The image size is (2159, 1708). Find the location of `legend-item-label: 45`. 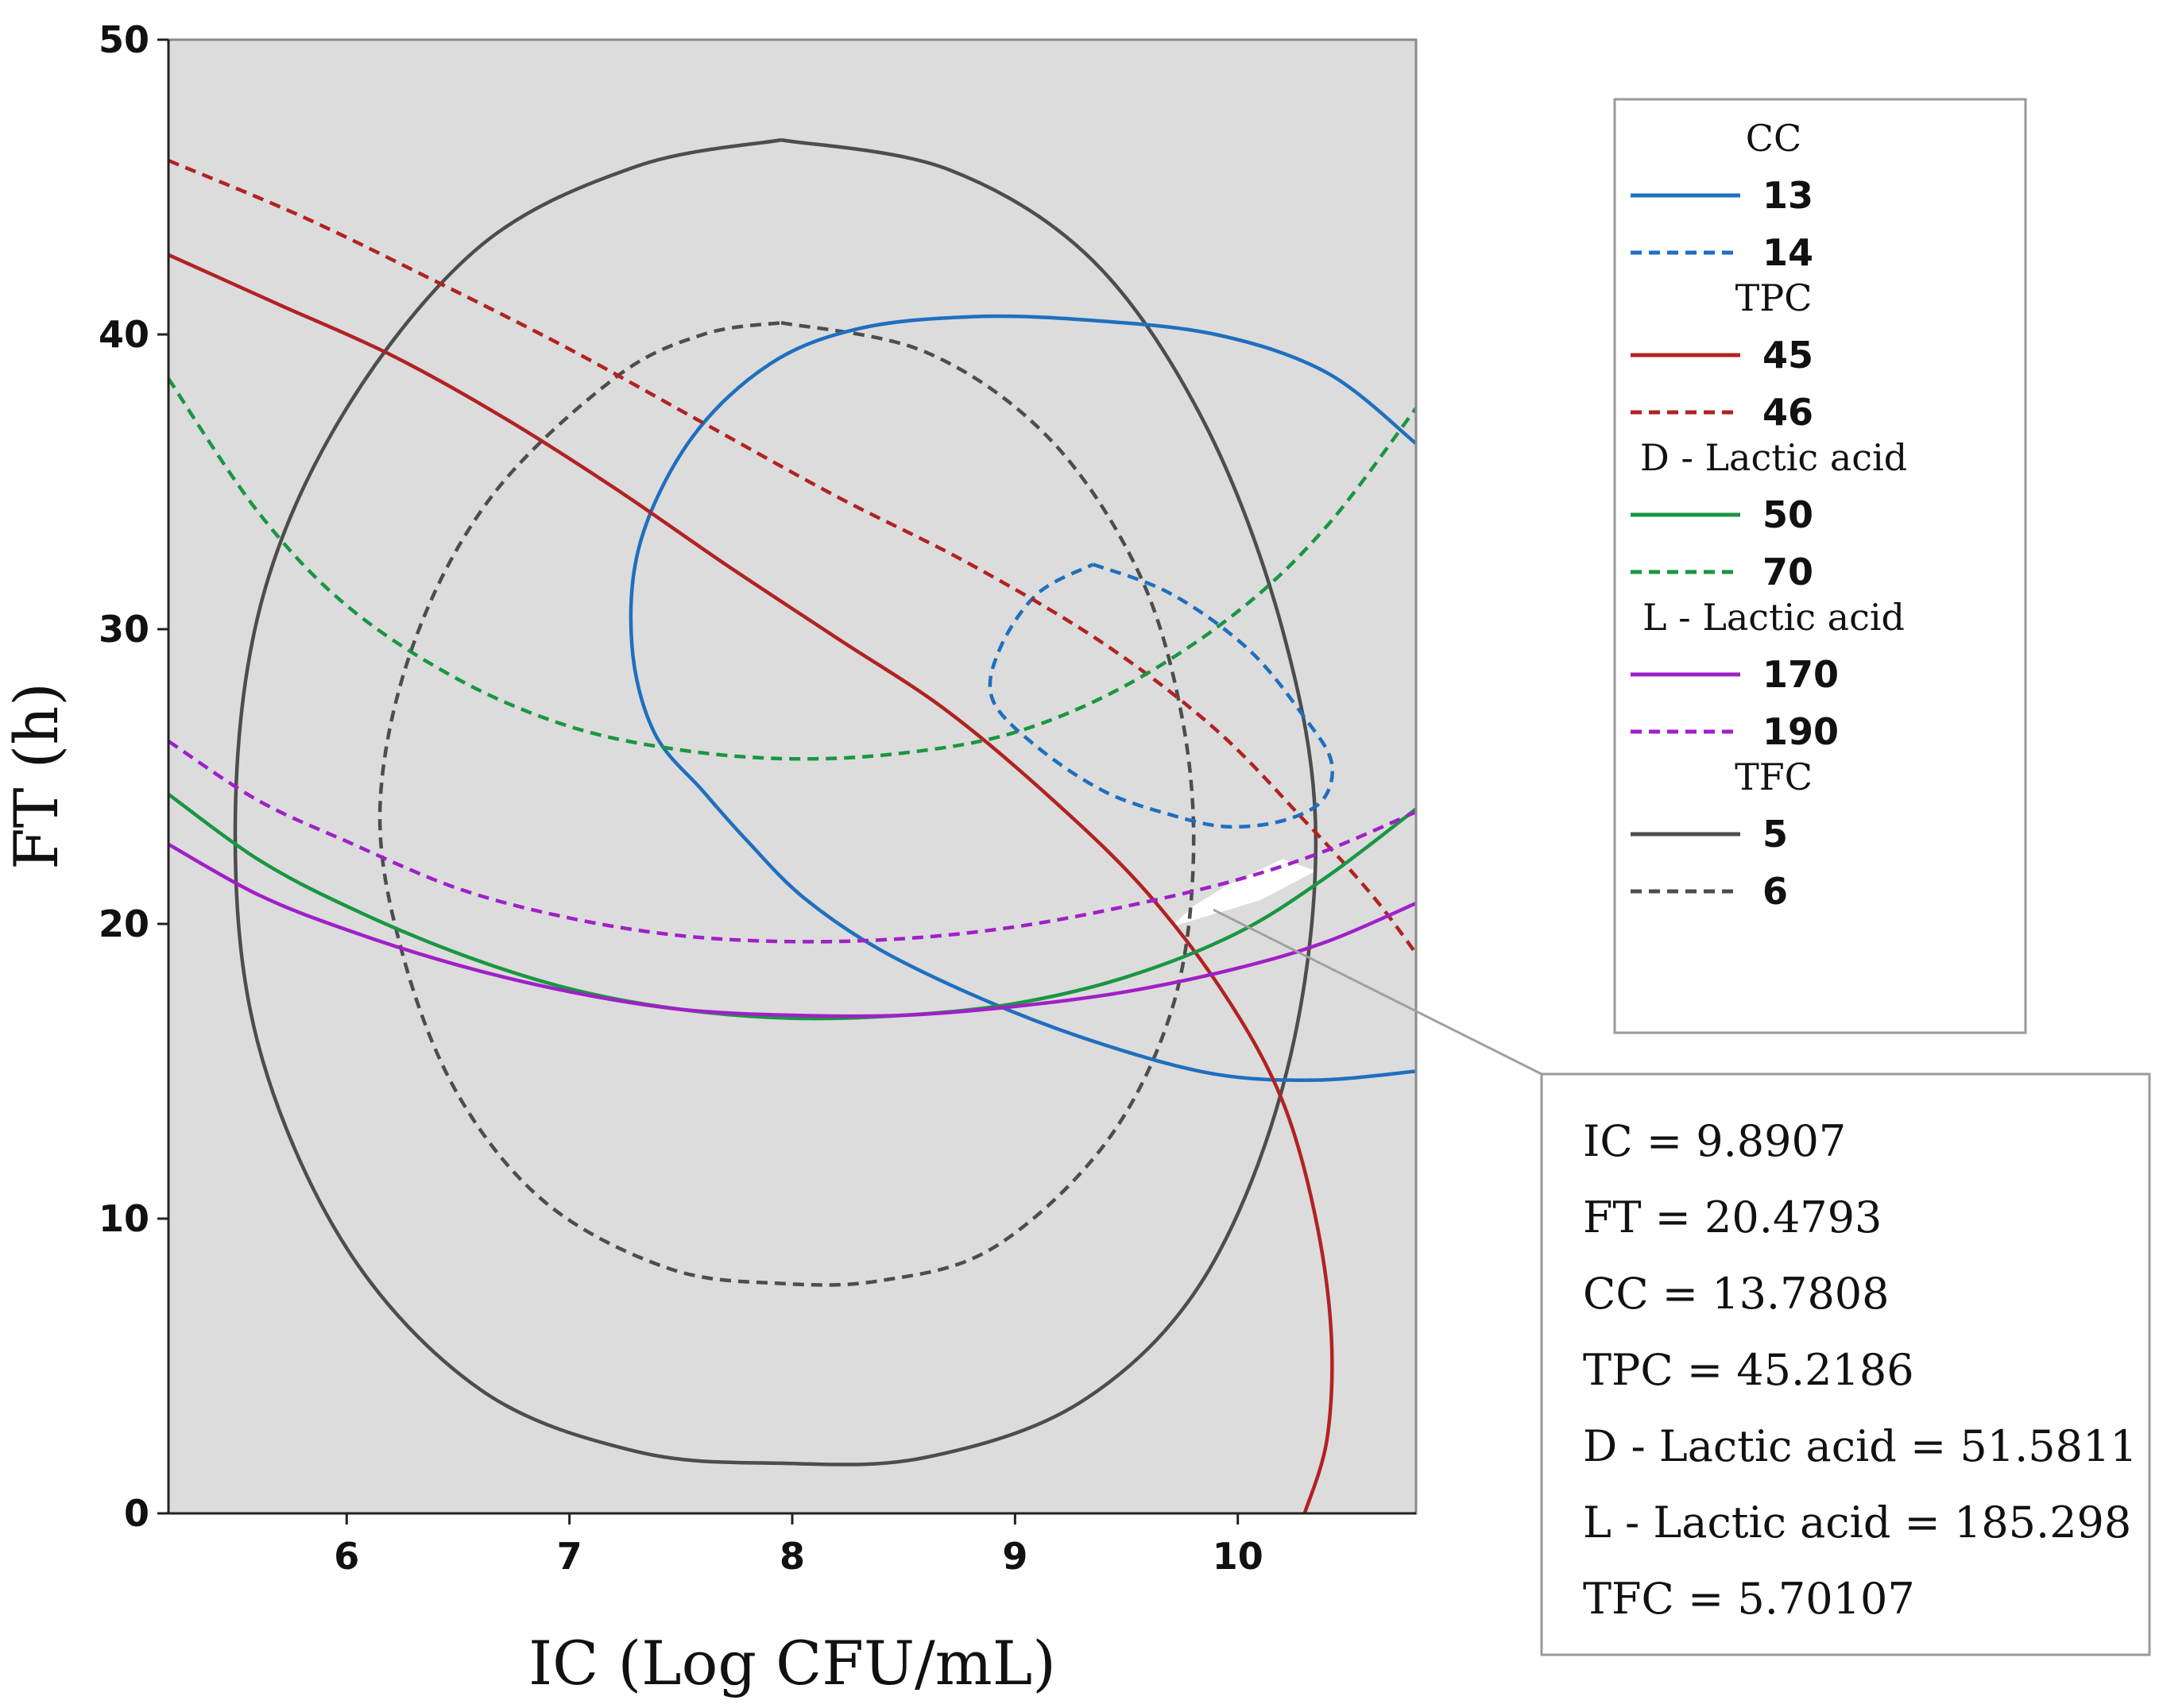

legend-item-label: 45 is located at coordinates (1787, 355).